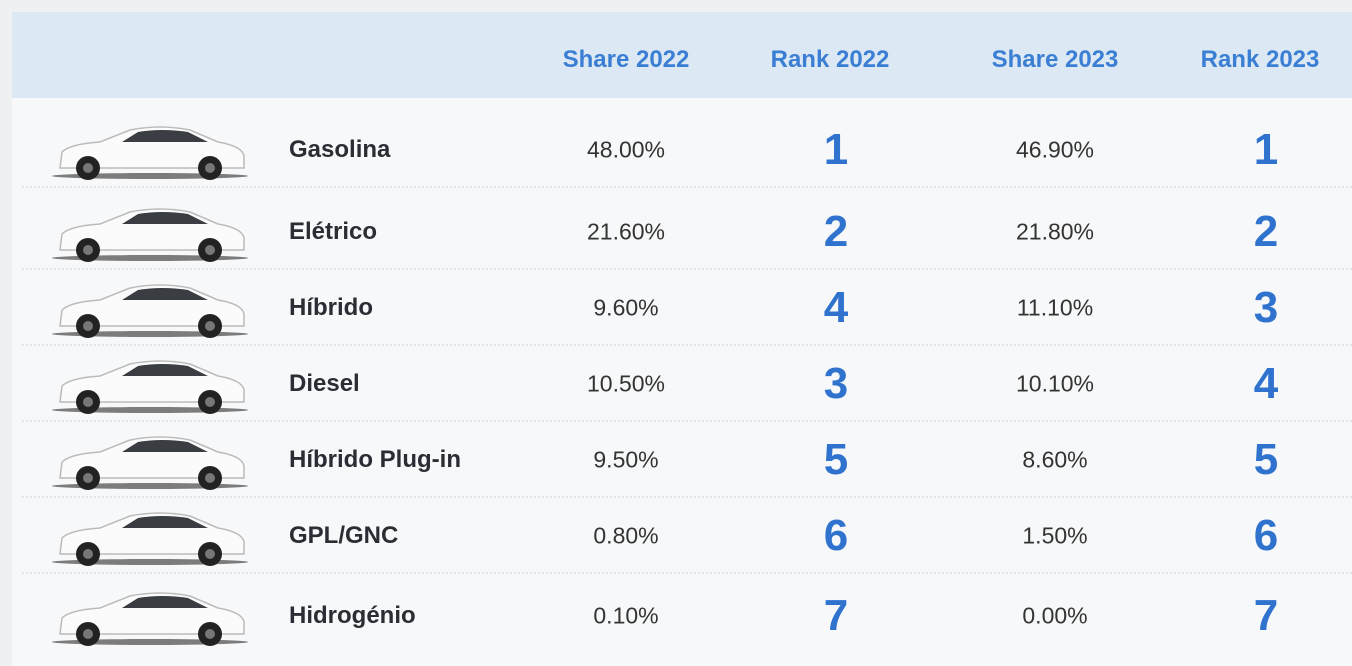 The image size is (1352, 666). I want to click on table-header: Share 2022 Rank 2022 Share 2023 Rank 2023, so click(682, 55).